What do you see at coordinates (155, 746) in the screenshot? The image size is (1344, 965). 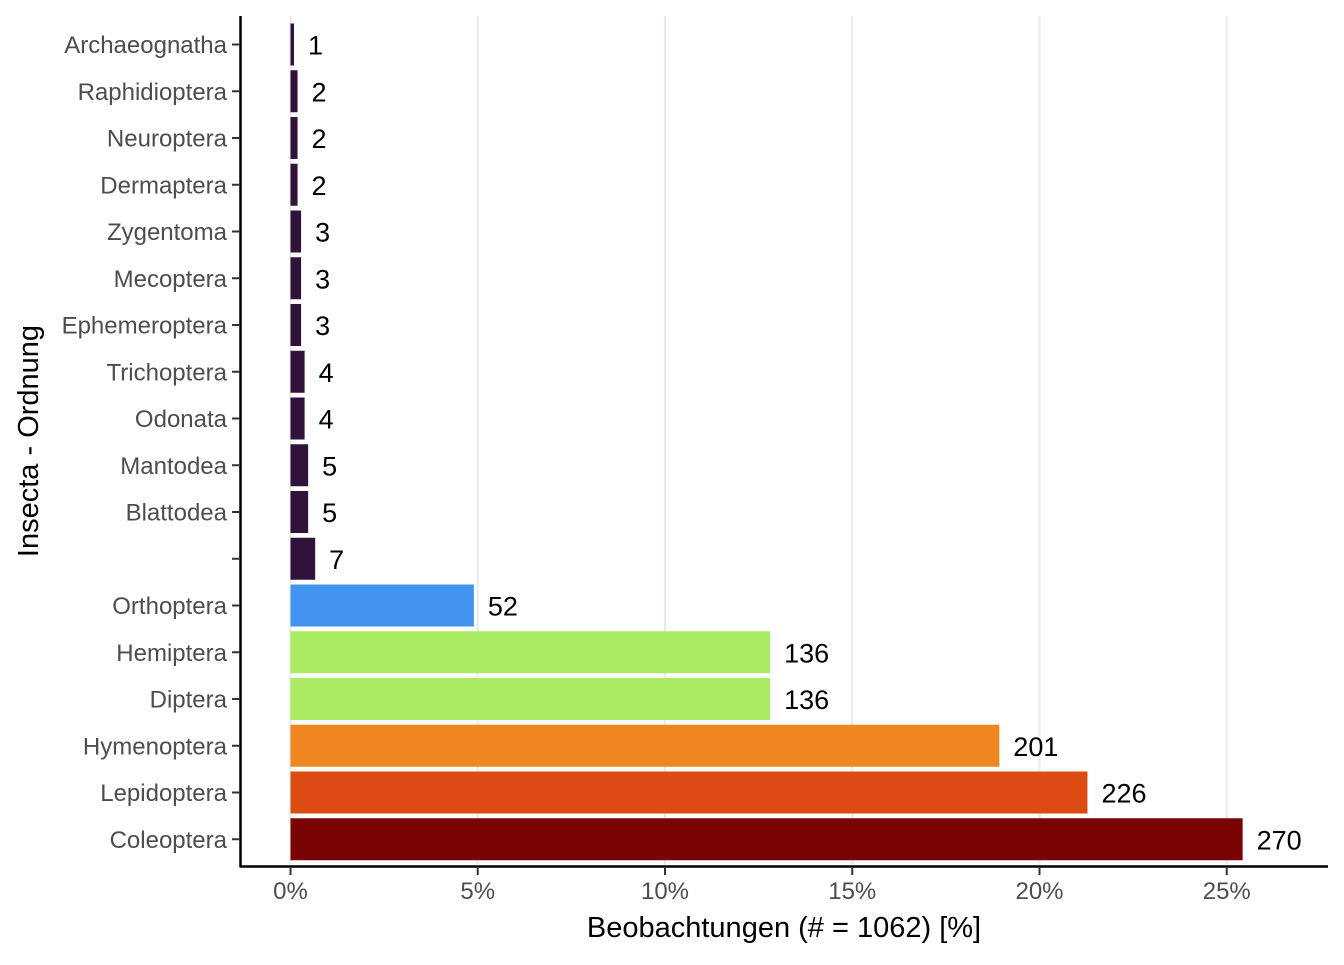 I see `y-tick-label: Hymenoptera` at bounding box center [155, 746].